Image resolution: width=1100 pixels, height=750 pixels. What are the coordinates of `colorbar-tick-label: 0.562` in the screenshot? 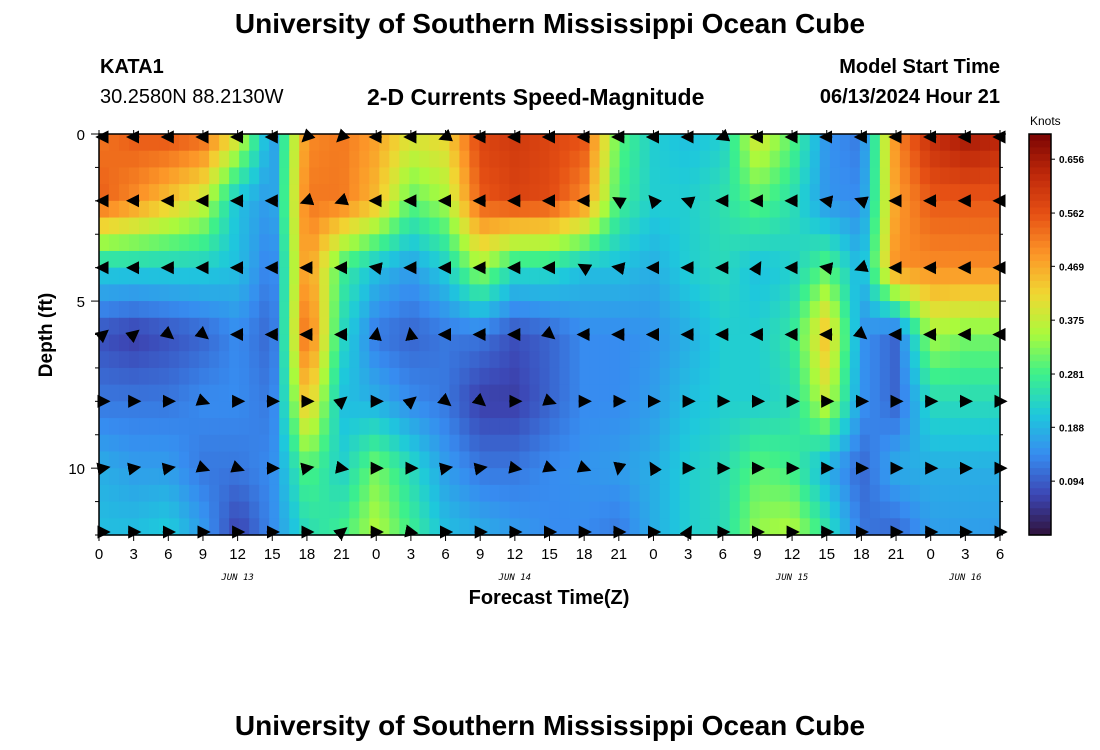 It's located at (1071, 214).